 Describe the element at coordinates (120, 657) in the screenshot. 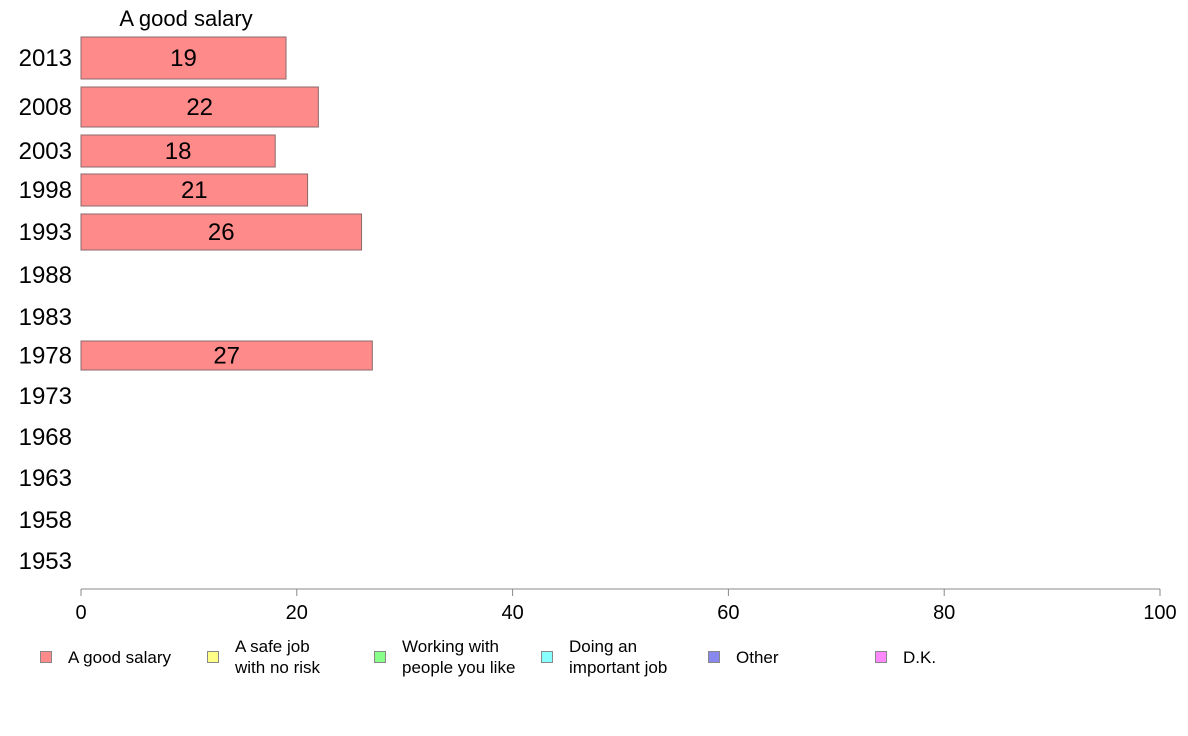

I see `legend-label: A good salary` at that location.